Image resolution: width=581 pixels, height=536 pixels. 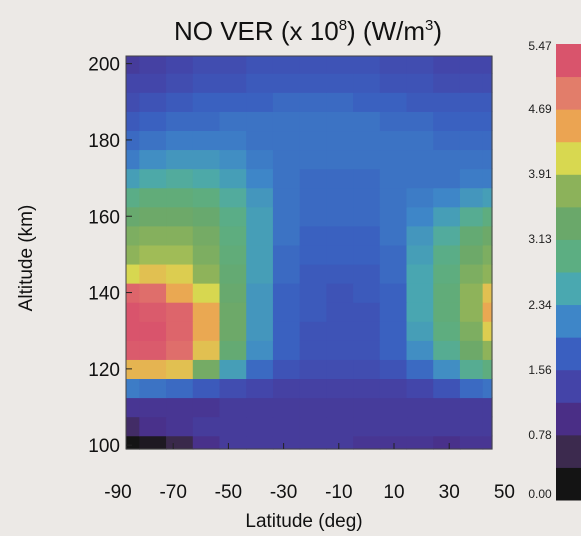 What do you see at coordinates (104, 65) in the screenshot?
I see `y-tick-label: 200` at bounding box center [104, 65].